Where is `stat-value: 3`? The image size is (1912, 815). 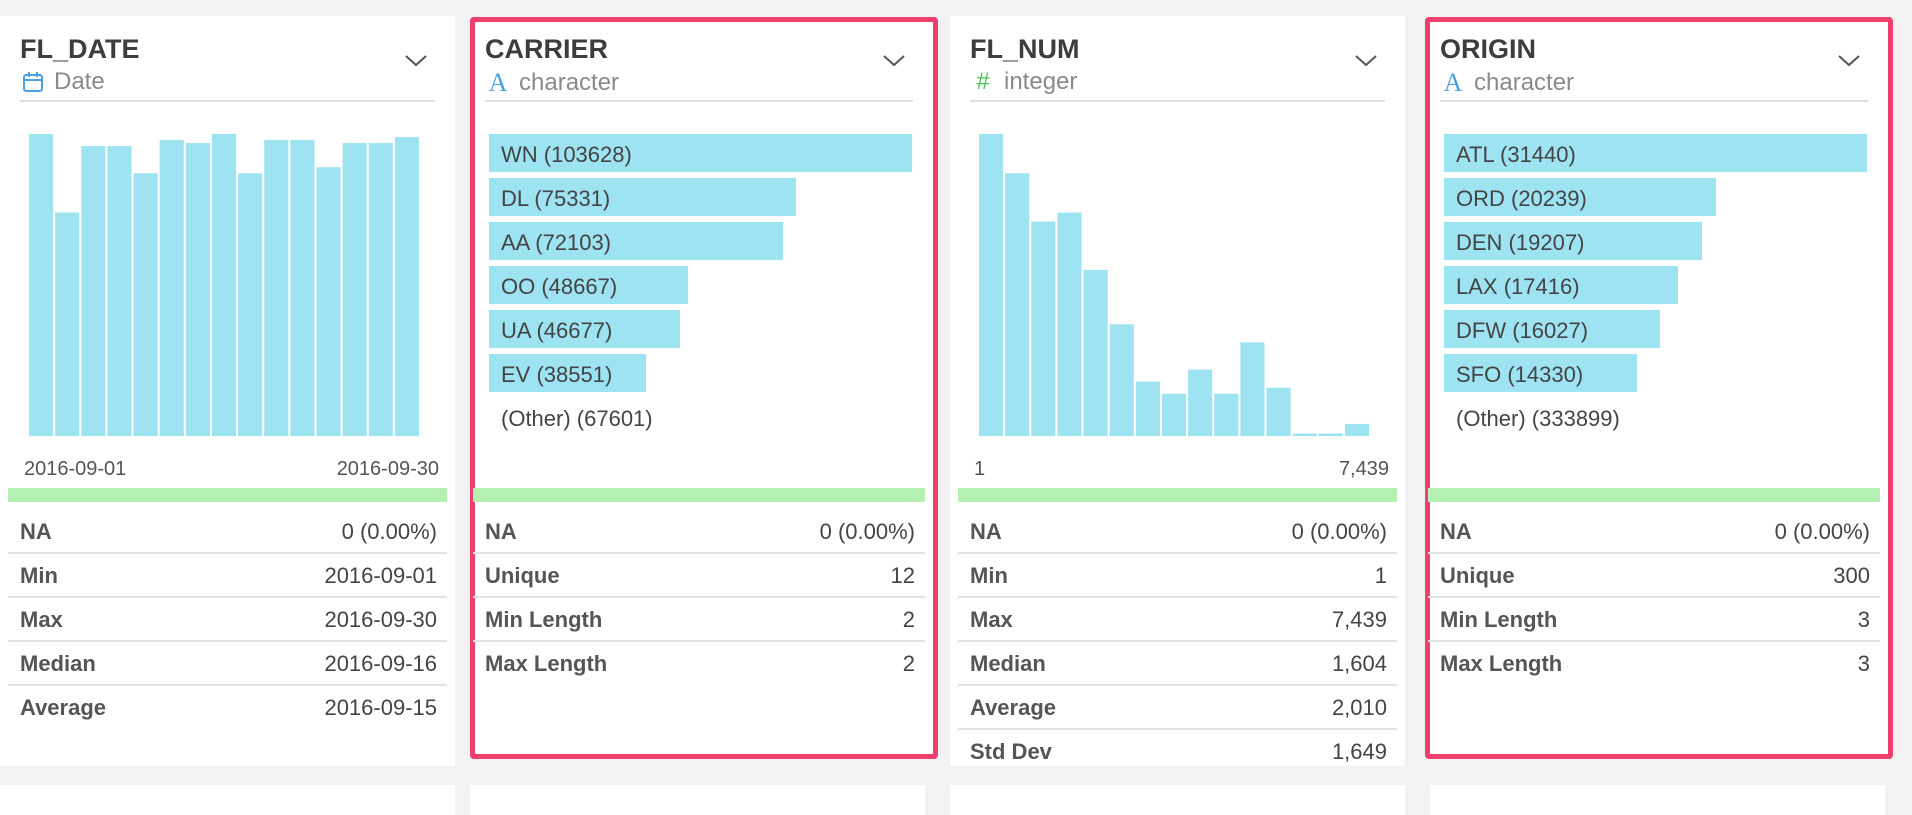
stat-value: 3 is located at coordinates (1863, 619).